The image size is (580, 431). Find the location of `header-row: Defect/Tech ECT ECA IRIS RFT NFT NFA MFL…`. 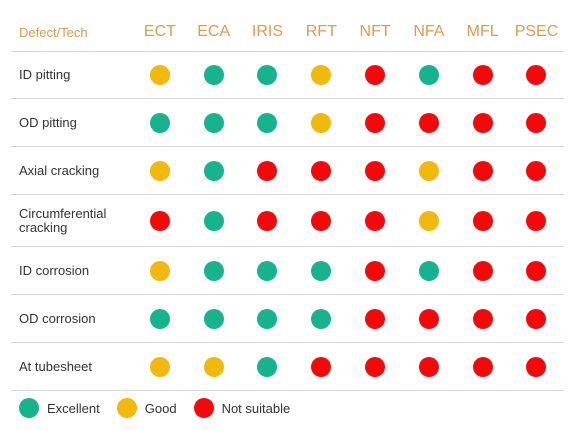

header-row: Defect/Tech ECT ECA IRIS RFT NFT NFA MFL… is located at coordinates (287, 32).